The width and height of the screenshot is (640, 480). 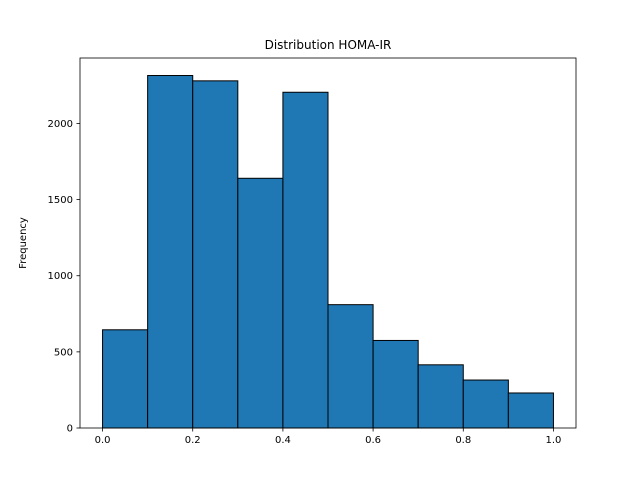 What do you see at coordinates (60, 124) in the screenshot?
I see `y-tick-label: 2000` at bounding box center [60, 124].